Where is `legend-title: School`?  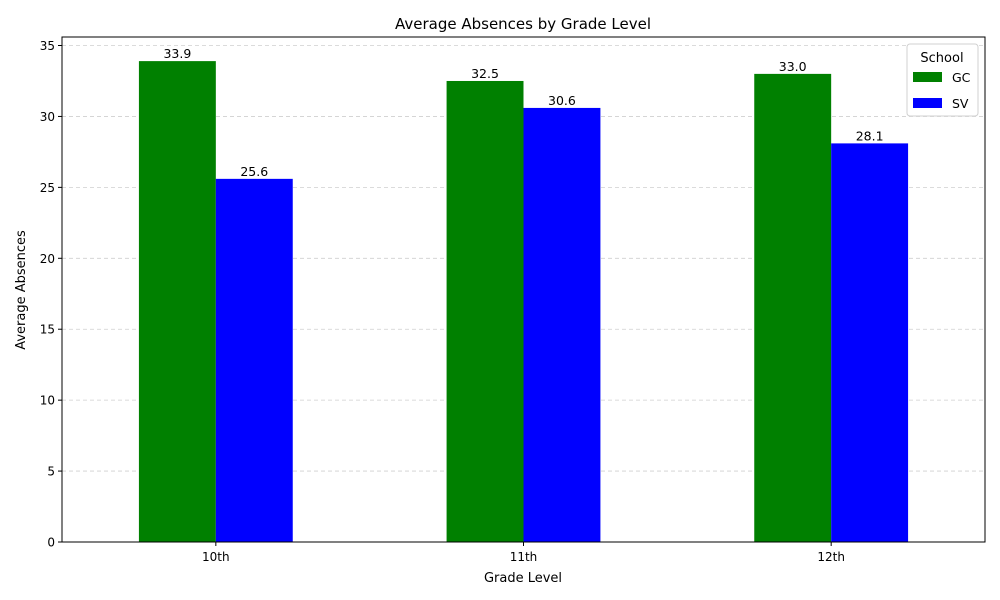
legend-title: School is located at coordinates (941, 58).